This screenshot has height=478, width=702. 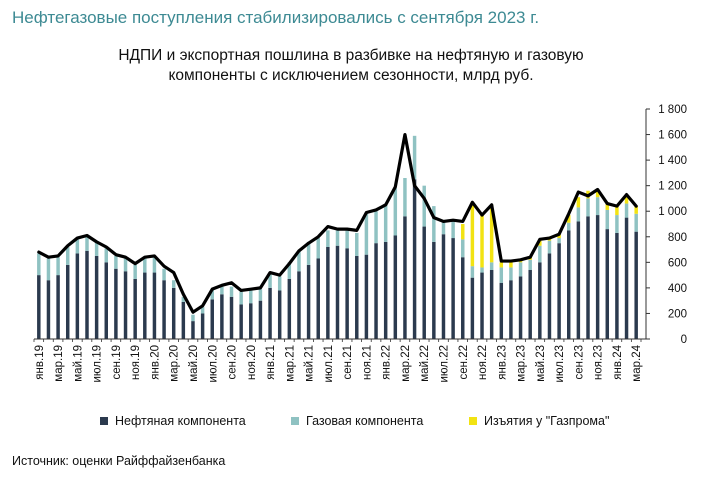 What do you see at coordinates (295, 421) in the screenshot?
I see `legend-swatch-gas` at bounding box center [295, 421].